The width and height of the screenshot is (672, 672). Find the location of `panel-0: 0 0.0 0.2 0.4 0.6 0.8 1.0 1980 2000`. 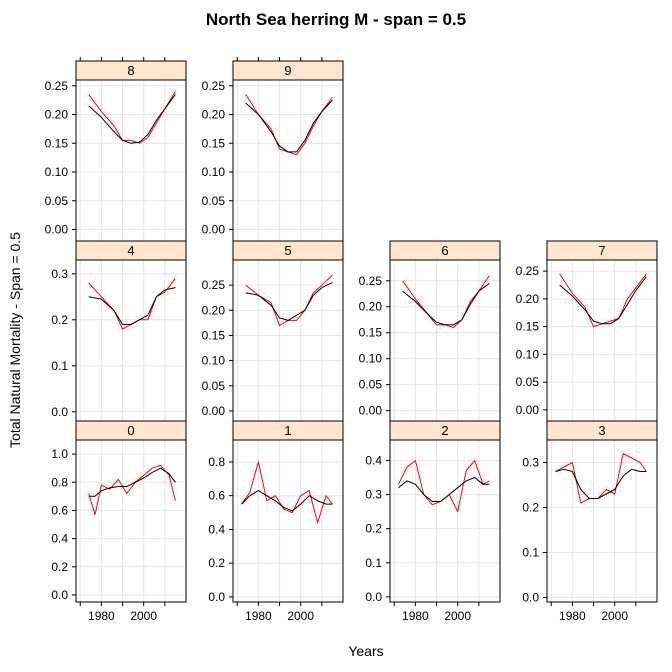

panel-0: 0 0.0 0.2 0.4 0.6 0.8 1.0 1980 2000 is located at coordinates (119, 521).